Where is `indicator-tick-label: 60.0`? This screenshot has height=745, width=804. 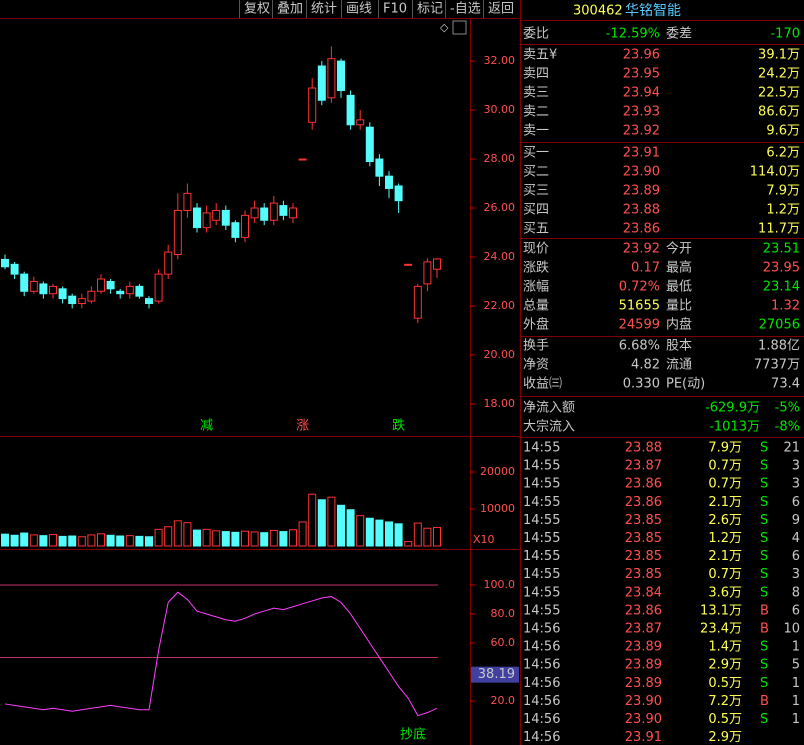 indicator-tick-label: 60.0 is located at coordinates (503, 642).